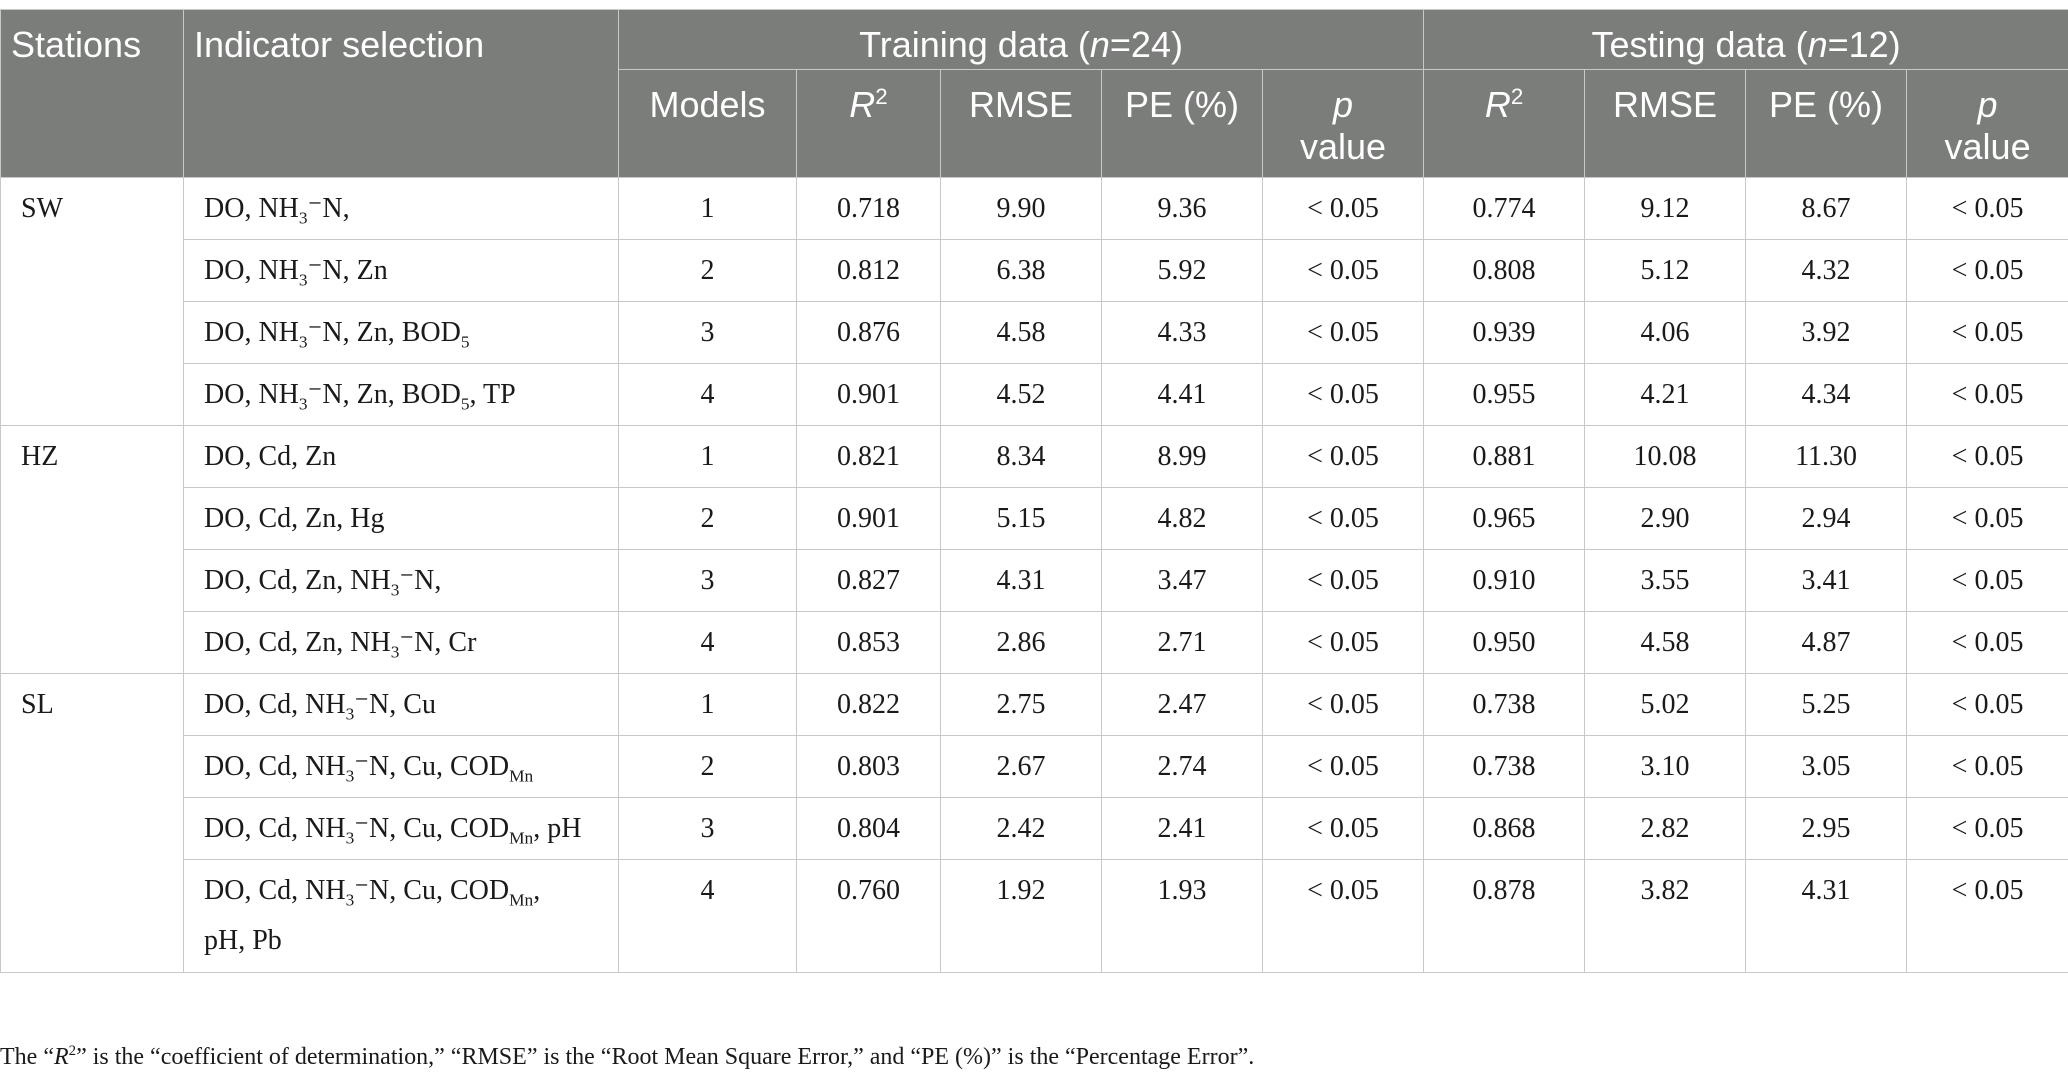 The height and width of the screenshot is (1086, 2068). I want to click on indicator-cell: DO, Cd, Zn, so click(401, 456).